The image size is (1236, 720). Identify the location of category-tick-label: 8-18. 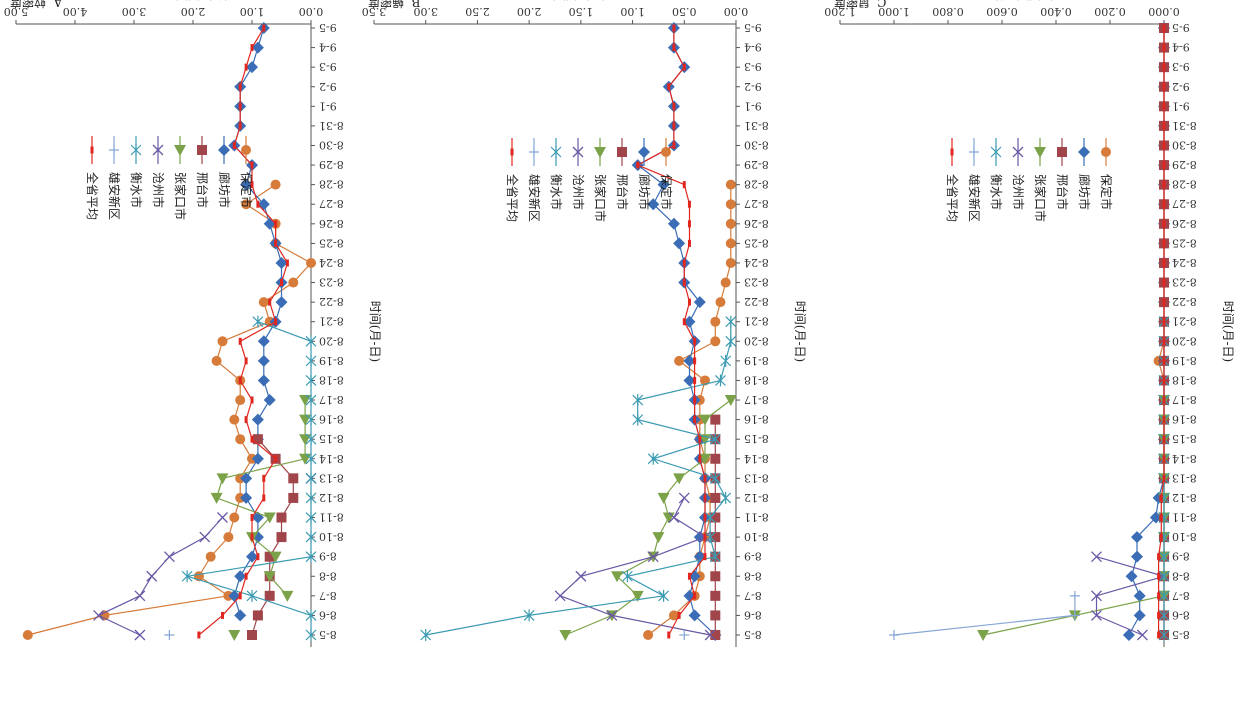
(331, 379).